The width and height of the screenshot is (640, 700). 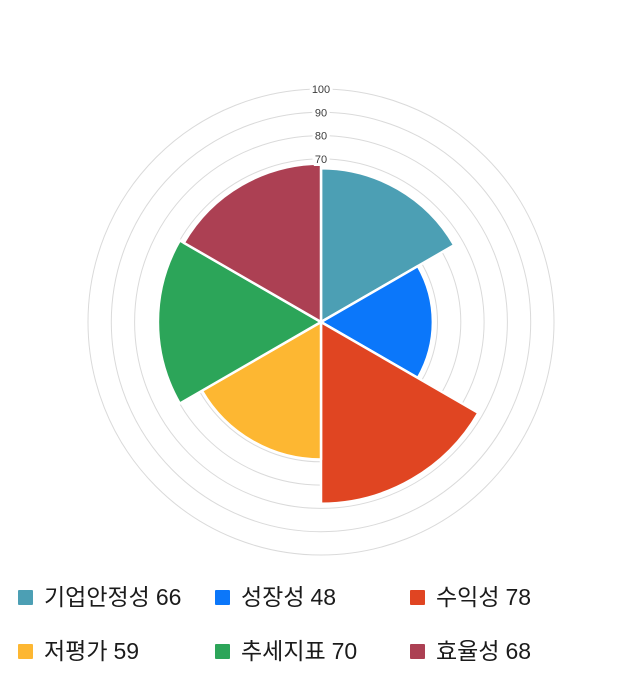 I want to click on legend-label: 추세지표 70, so click(x=299, y=651).